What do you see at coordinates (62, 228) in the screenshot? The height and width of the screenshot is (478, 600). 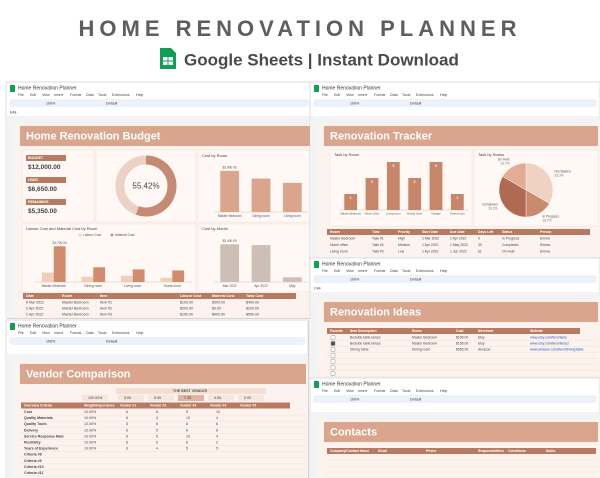 I see `chart-title: Labour Cost and Material Cost by Room` at bounding box center [62, 228].